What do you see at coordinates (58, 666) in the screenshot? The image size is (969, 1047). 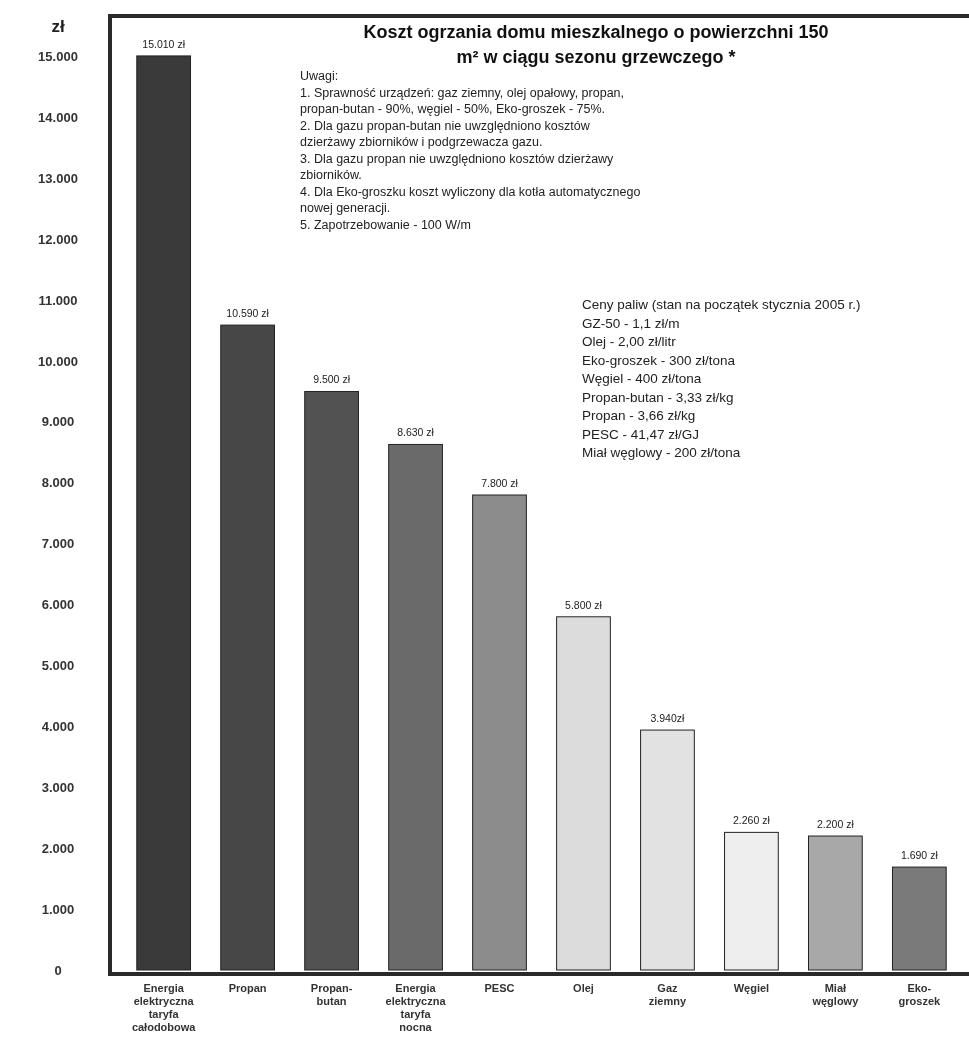 I see `y-tick-label: 5.000` at bounding box center [58, 666].